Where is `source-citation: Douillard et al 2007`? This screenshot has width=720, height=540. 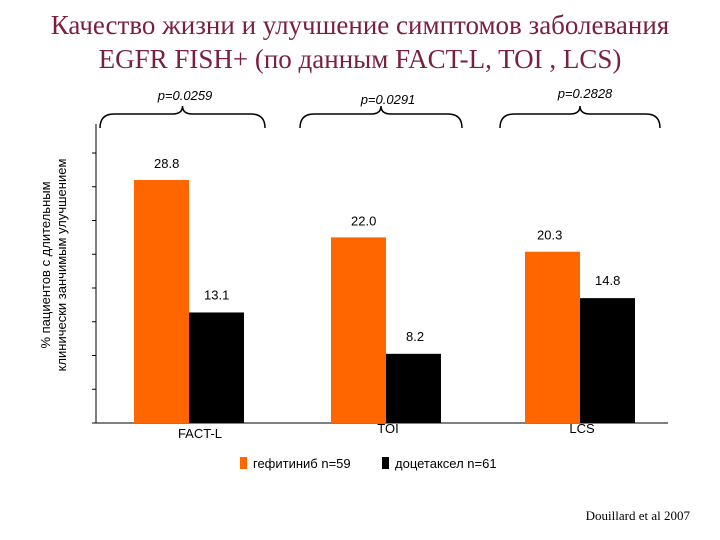
source-citation: Douillard et al 2007 is located at coordinates (637, 515).